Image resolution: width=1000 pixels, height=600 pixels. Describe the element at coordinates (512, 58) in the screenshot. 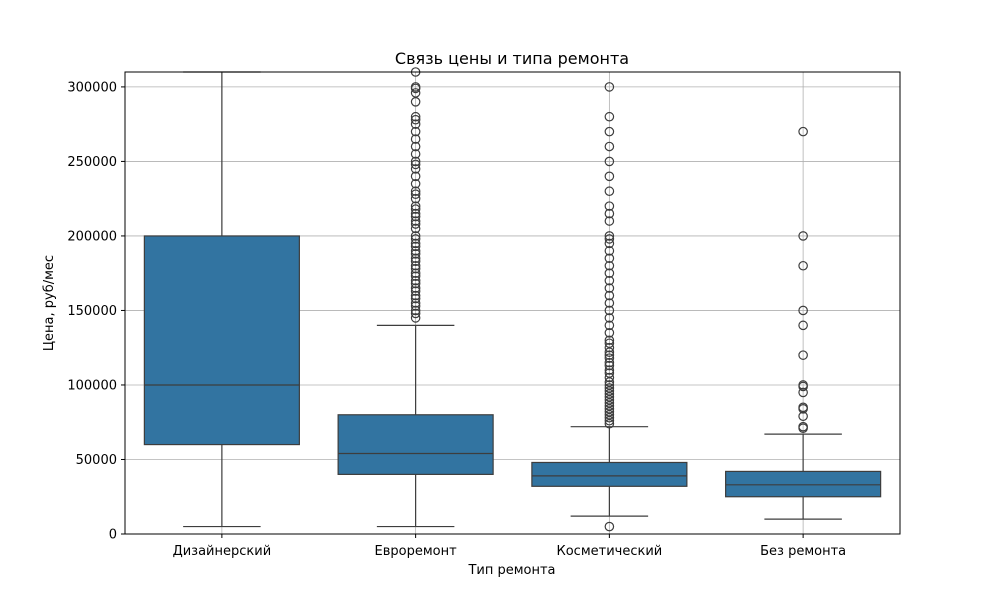

I see `chart-title: Связь цены и типа ремонта` at that location.